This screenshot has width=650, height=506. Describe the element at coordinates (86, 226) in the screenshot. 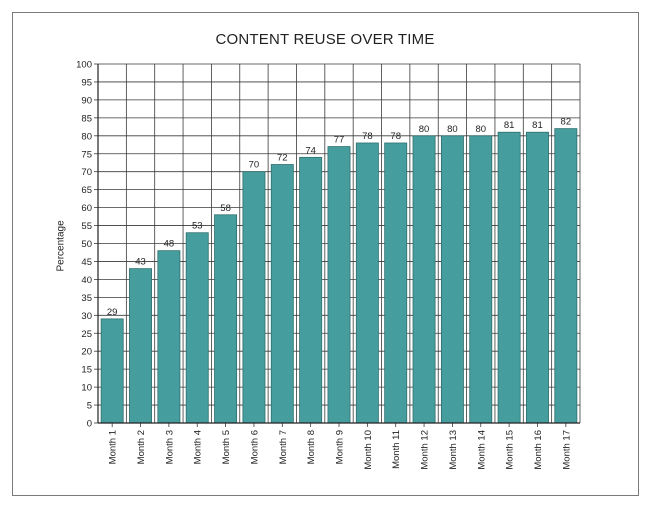

I see `y-tick-label-55: 55` at that location.